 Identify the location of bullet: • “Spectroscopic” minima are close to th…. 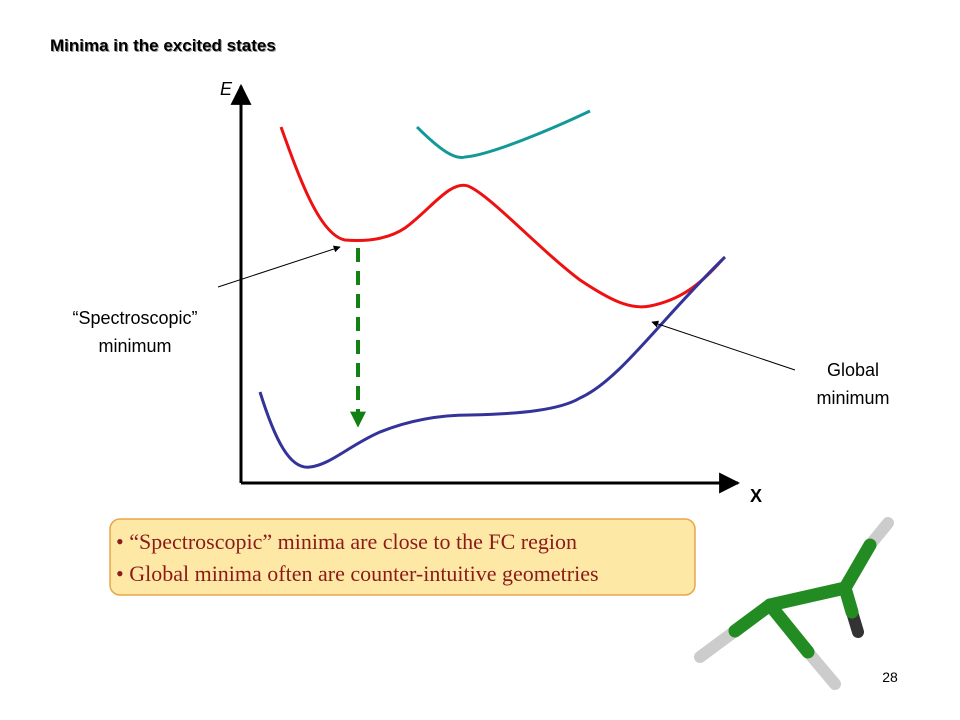
(346, 541).